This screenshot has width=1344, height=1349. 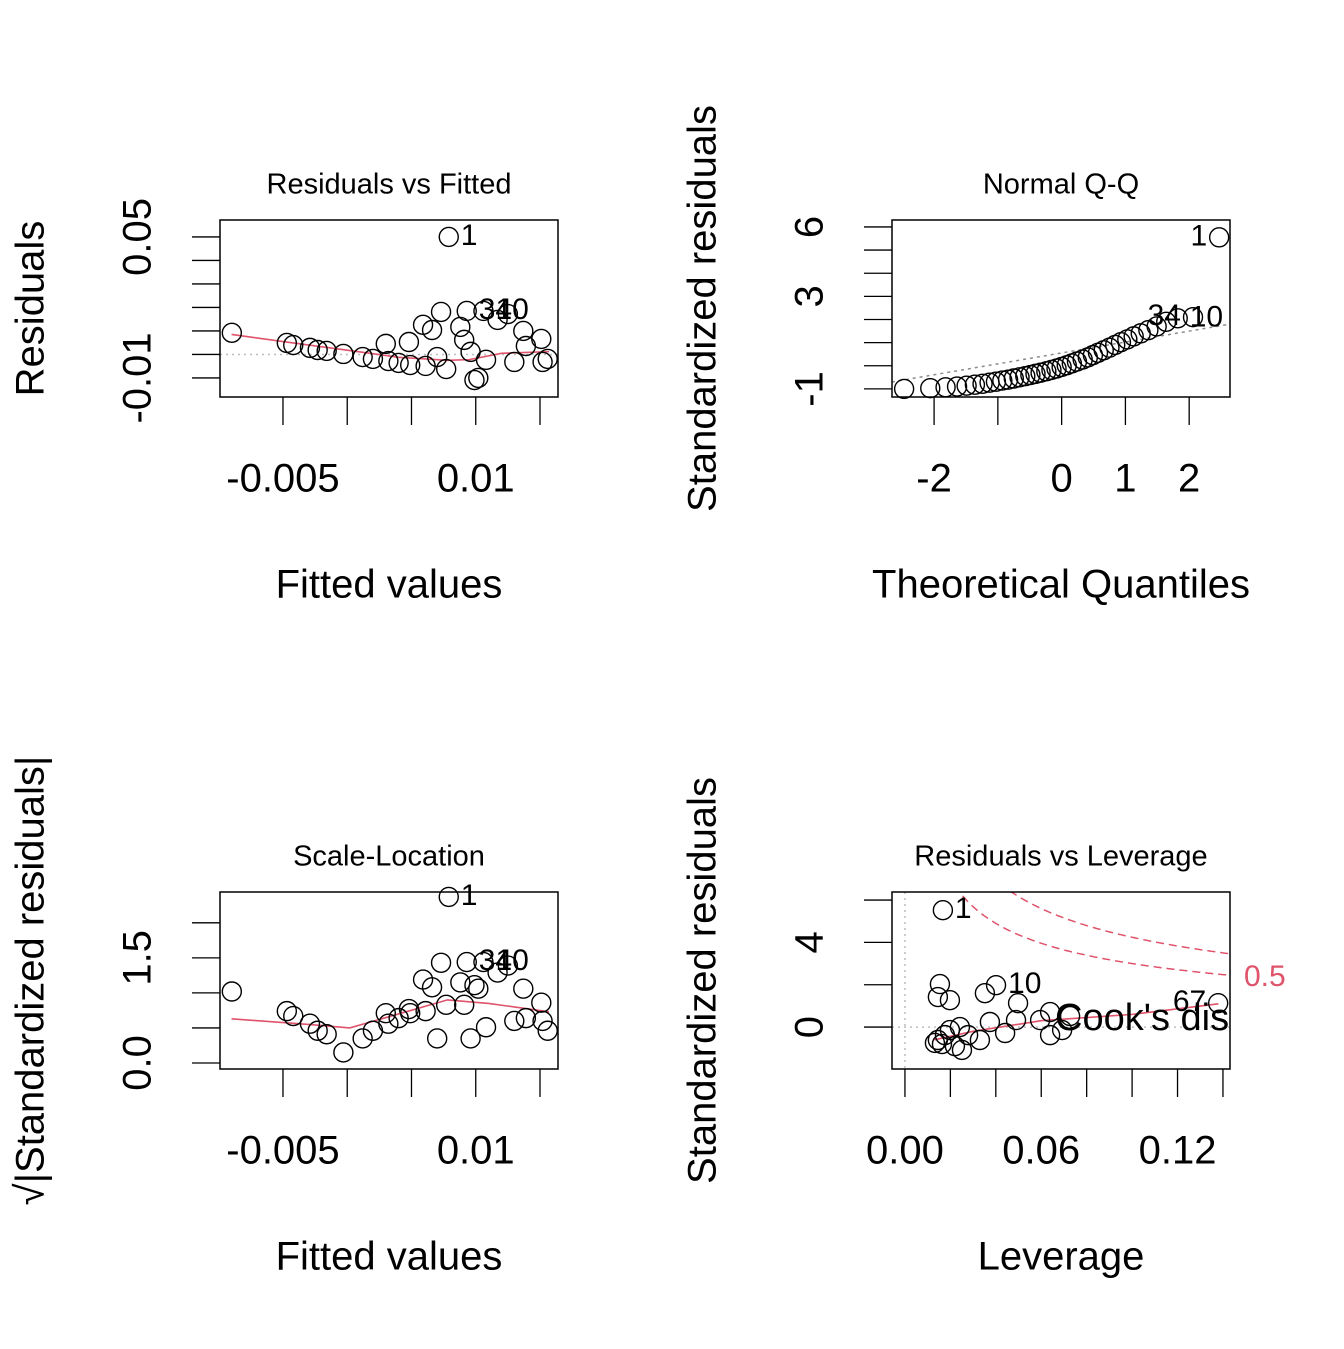 What do you see at coordinates (810, 1027) in the screenshot?
I see `y-tick-label: 0` at bounding box center [810, 1027].